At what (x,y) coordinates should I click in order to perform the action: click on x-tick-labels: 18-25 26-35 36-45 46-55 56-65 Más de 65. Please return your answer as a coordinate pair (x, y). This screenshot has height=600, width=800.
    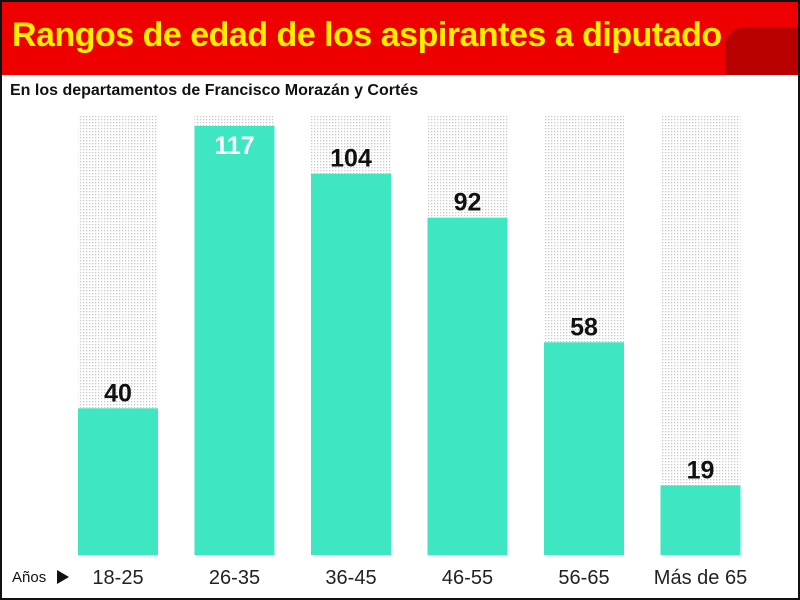
    Looking at the image, I should click on (419, 578).